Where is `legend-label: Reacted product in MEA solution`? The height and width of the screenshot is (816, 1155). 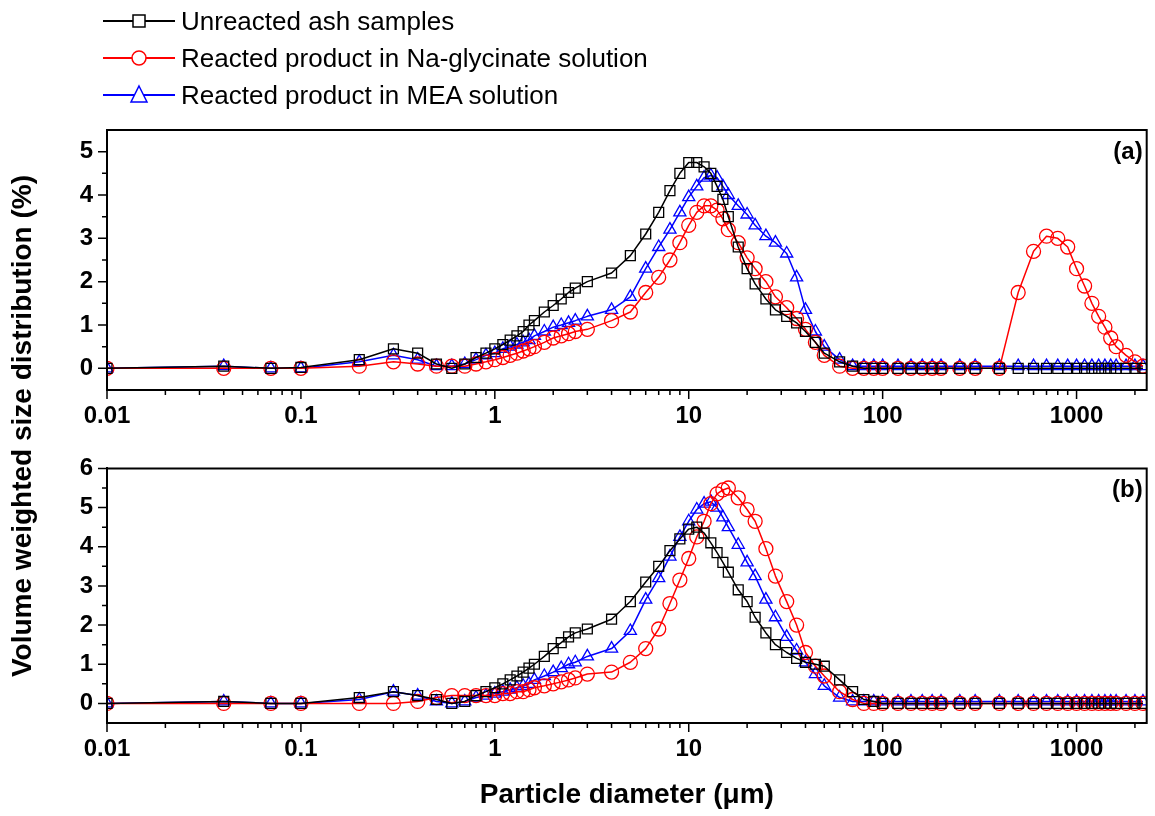 legend-label: Reacted product in MEA solution is located at coordinates (370, 95).